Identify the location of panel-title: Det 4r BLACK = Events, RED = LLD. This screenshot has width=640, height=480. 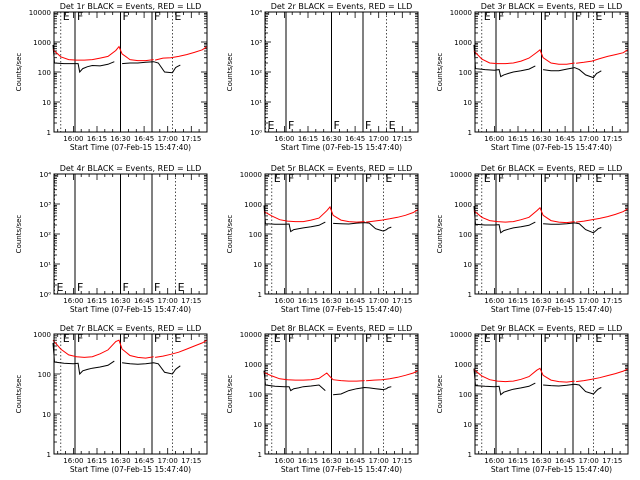
(131, 168).